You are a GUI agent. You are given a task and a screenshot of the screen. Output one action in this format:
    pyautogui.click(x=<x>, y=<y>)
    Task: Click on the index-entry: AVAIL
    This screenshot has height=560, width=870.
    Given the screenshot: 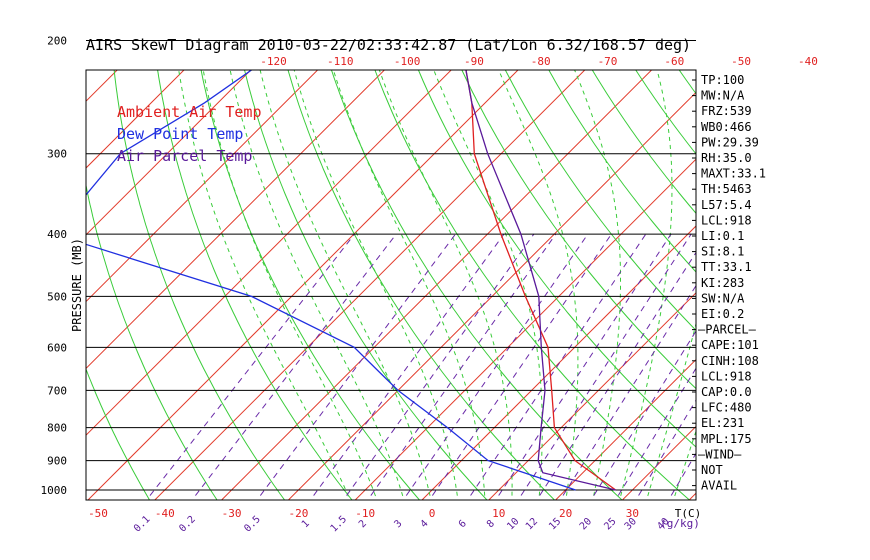 What is the action you would take?
    pyautogui.click(x=719, y=486)
    